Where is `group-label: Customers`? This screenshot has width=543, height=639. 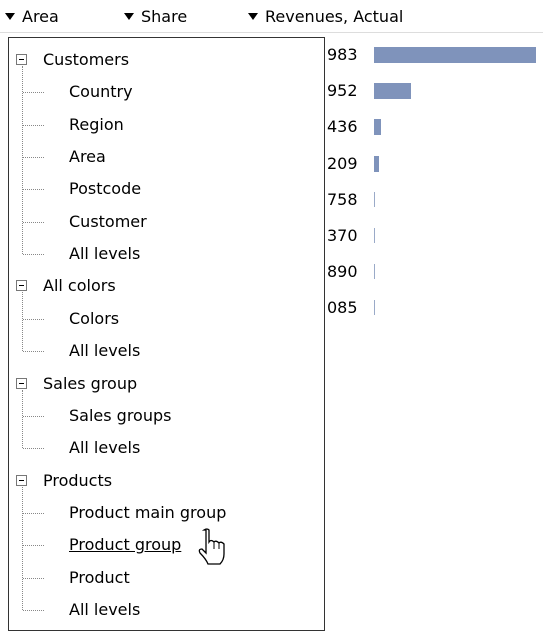 group-label: Customers is located at coordinates (86, 59).